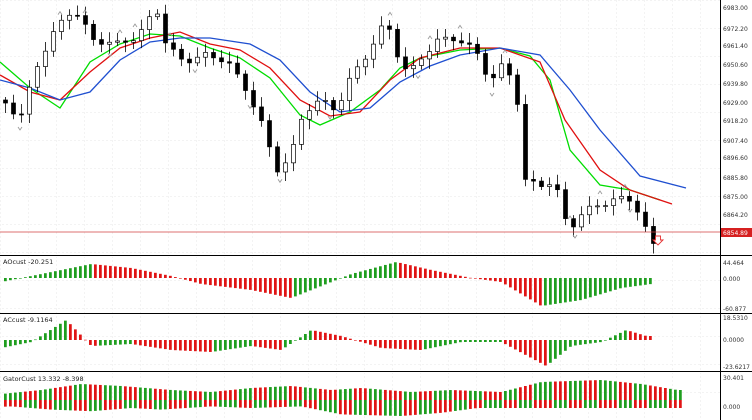 This screenshot has width=752, height=420. I want to click on ao-axis-label: 44.464, so click(733, 263).